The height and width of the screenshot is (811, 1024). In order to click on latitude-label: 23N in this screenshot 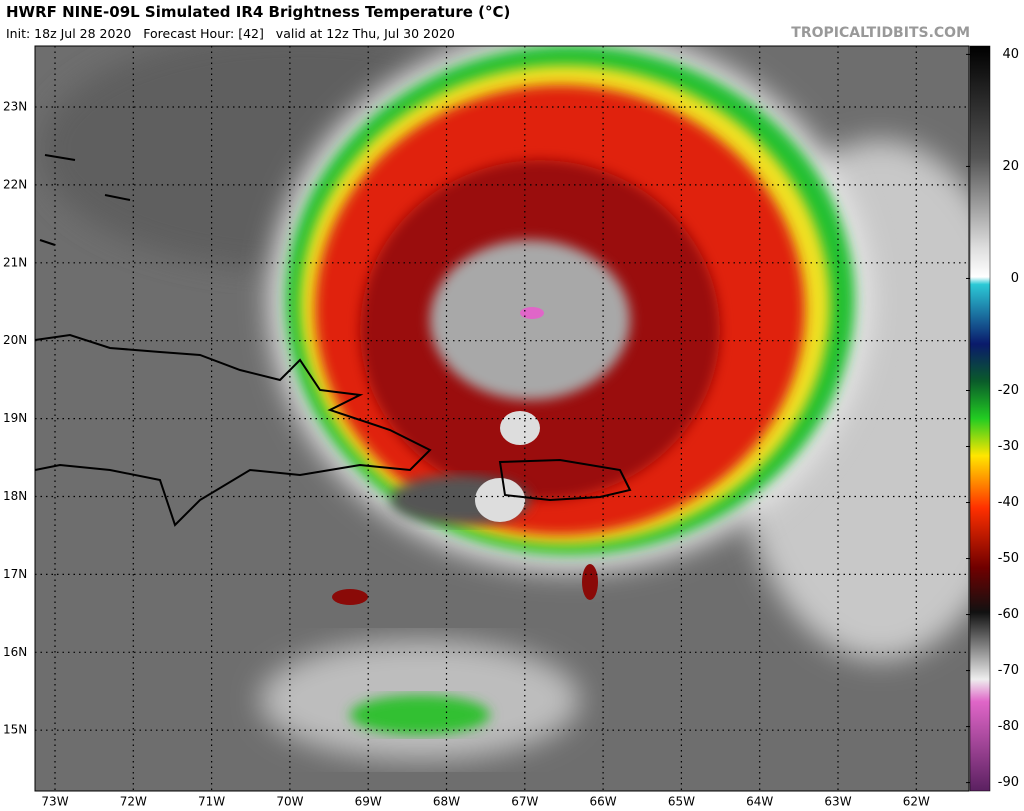, I will do `click(15, 107)`.